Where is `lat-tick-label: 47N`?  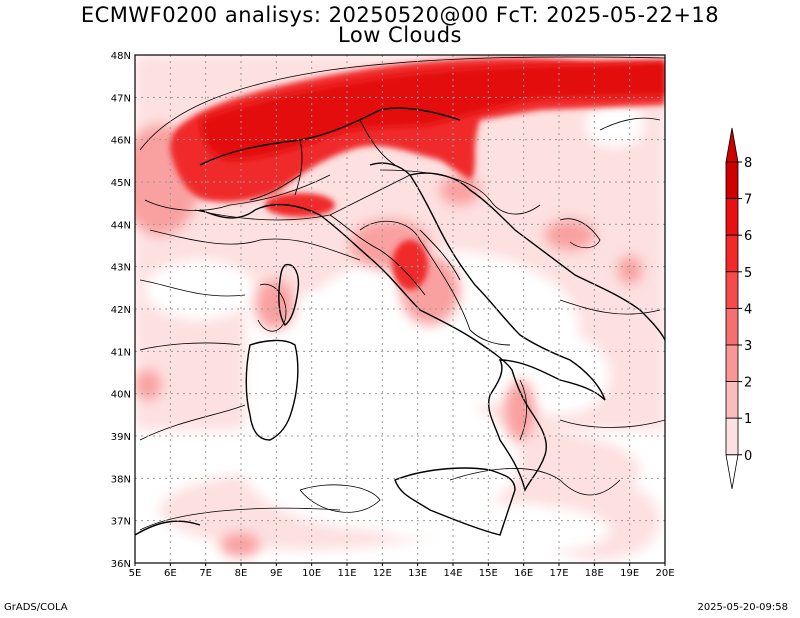 lat-tick-label: 47N is located at coordinates (121, 98).